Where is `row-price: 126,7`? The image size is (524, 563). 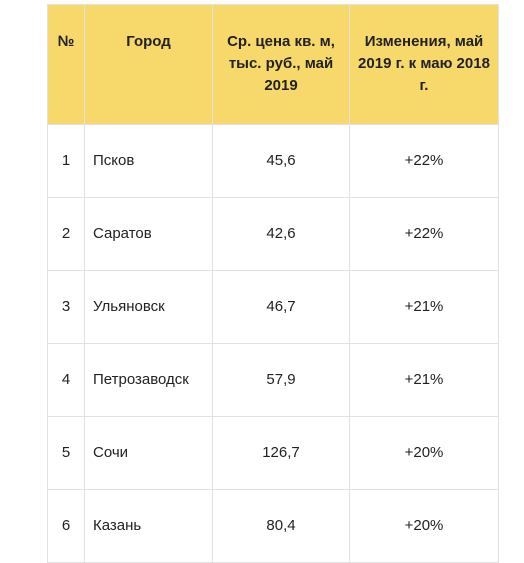
row-price: 126,7 is located at coordinates (281, 453).